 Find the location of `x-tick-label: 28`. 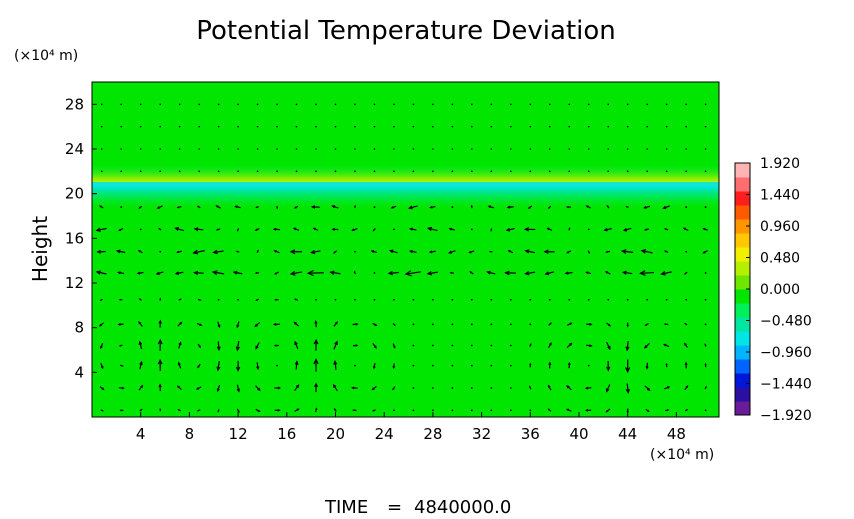

x-tick-label: 28 is located at coordinates (432, 434).